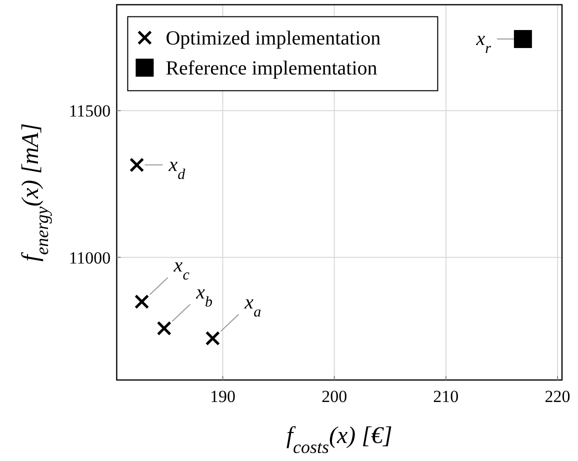 The width and height of the screenshot is (578, 461). I want to click on x-axis-title: f$_{costs}$(x) [€], so click(339, 440).